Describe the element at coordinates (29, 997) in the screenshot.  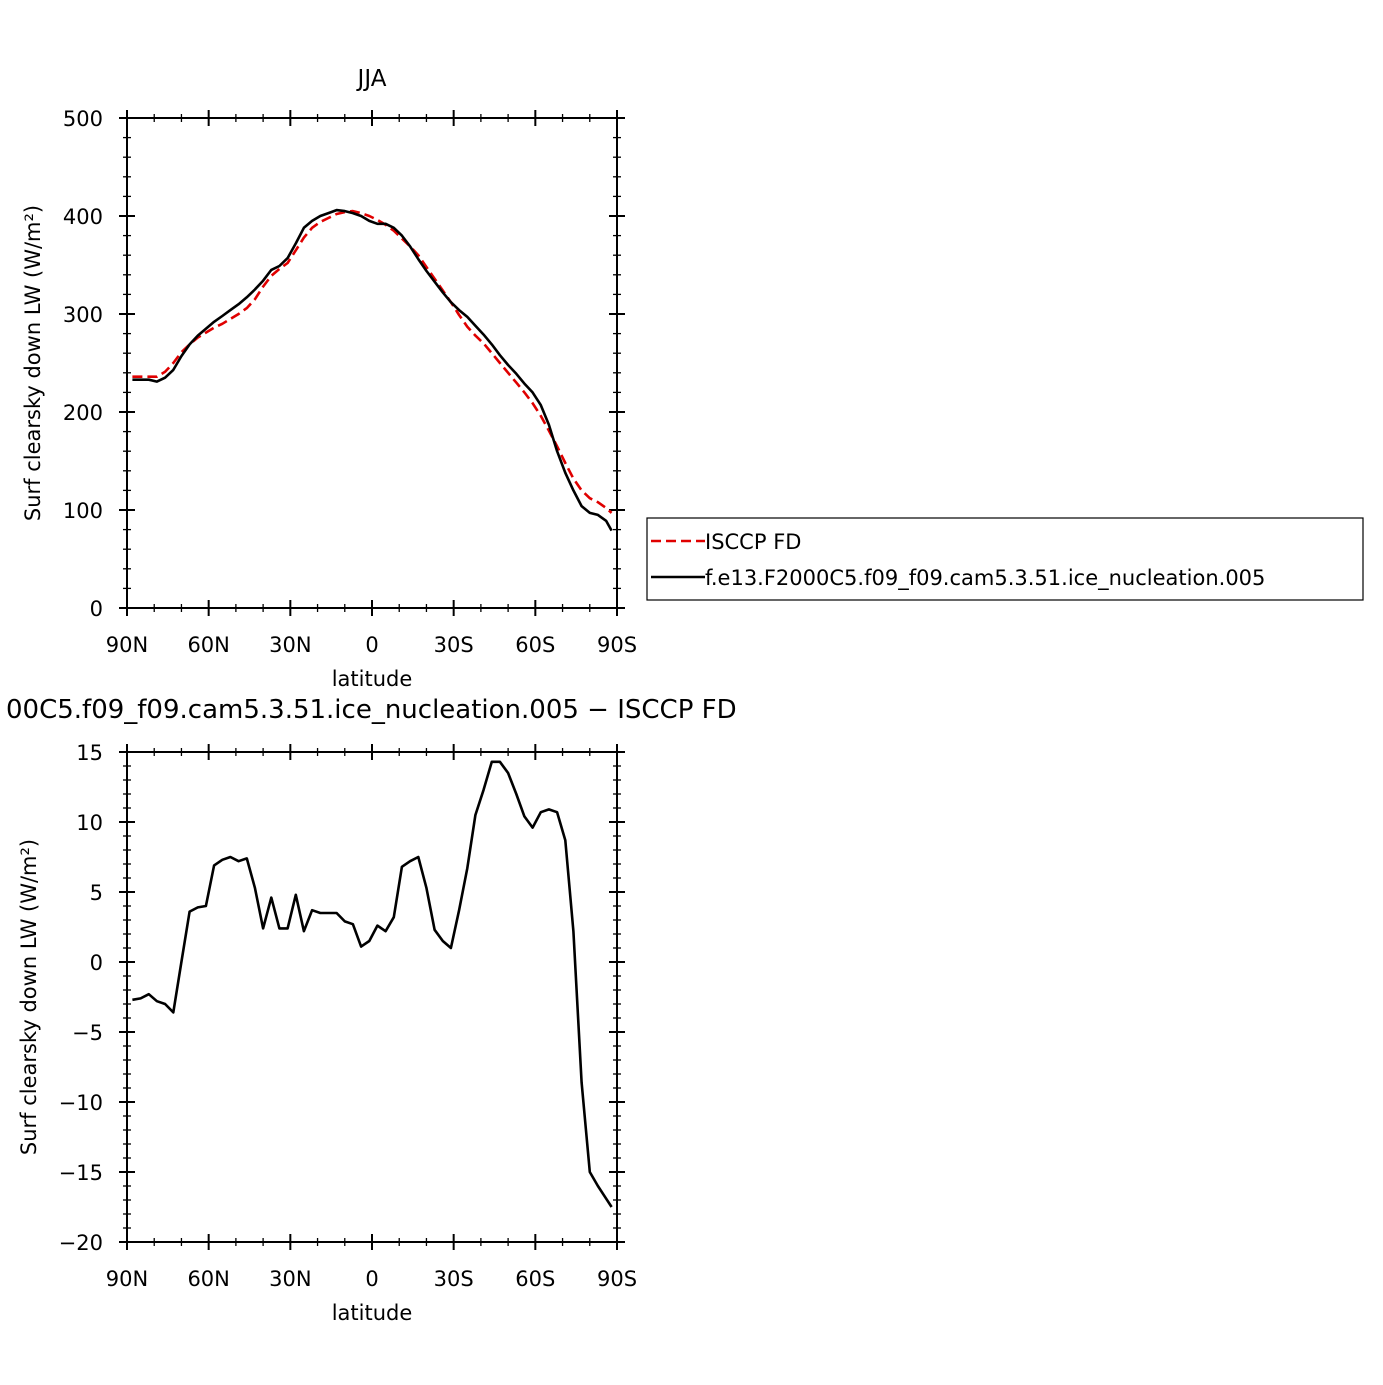
I see `chart-bottom-ylabel: Surf clearsky down LW (W/m²)` at that location.